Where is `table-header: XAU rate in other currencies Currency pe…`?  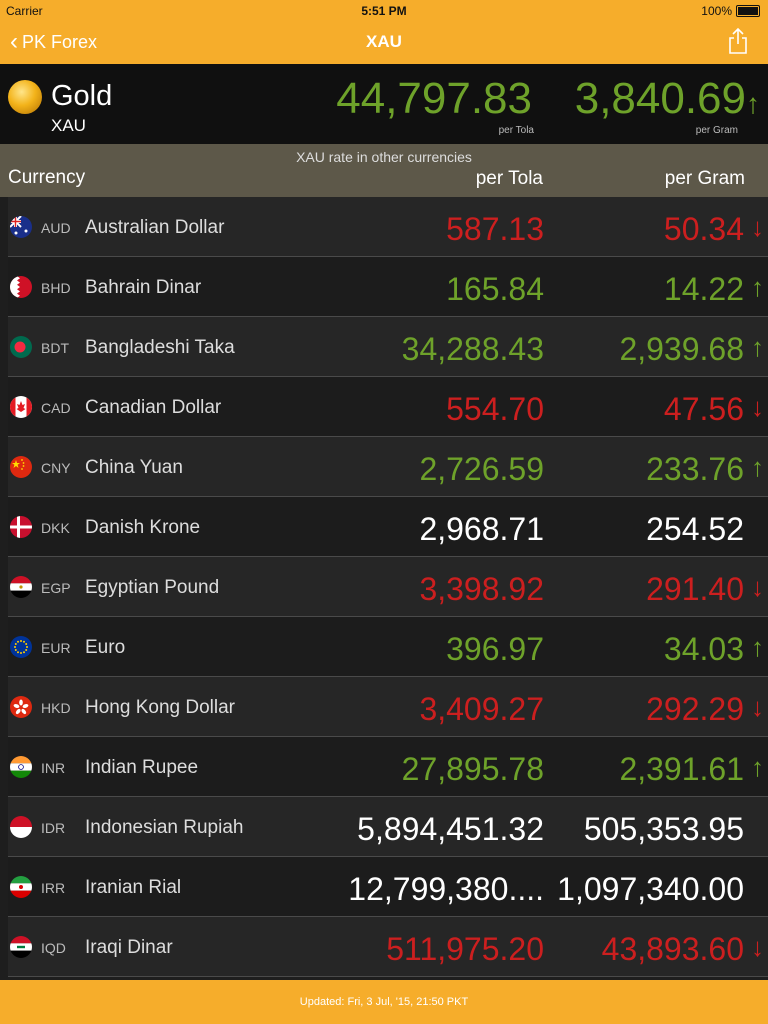
table-header: XAU rate in other currencies Currency pe… is located at coordinates (384, 170).